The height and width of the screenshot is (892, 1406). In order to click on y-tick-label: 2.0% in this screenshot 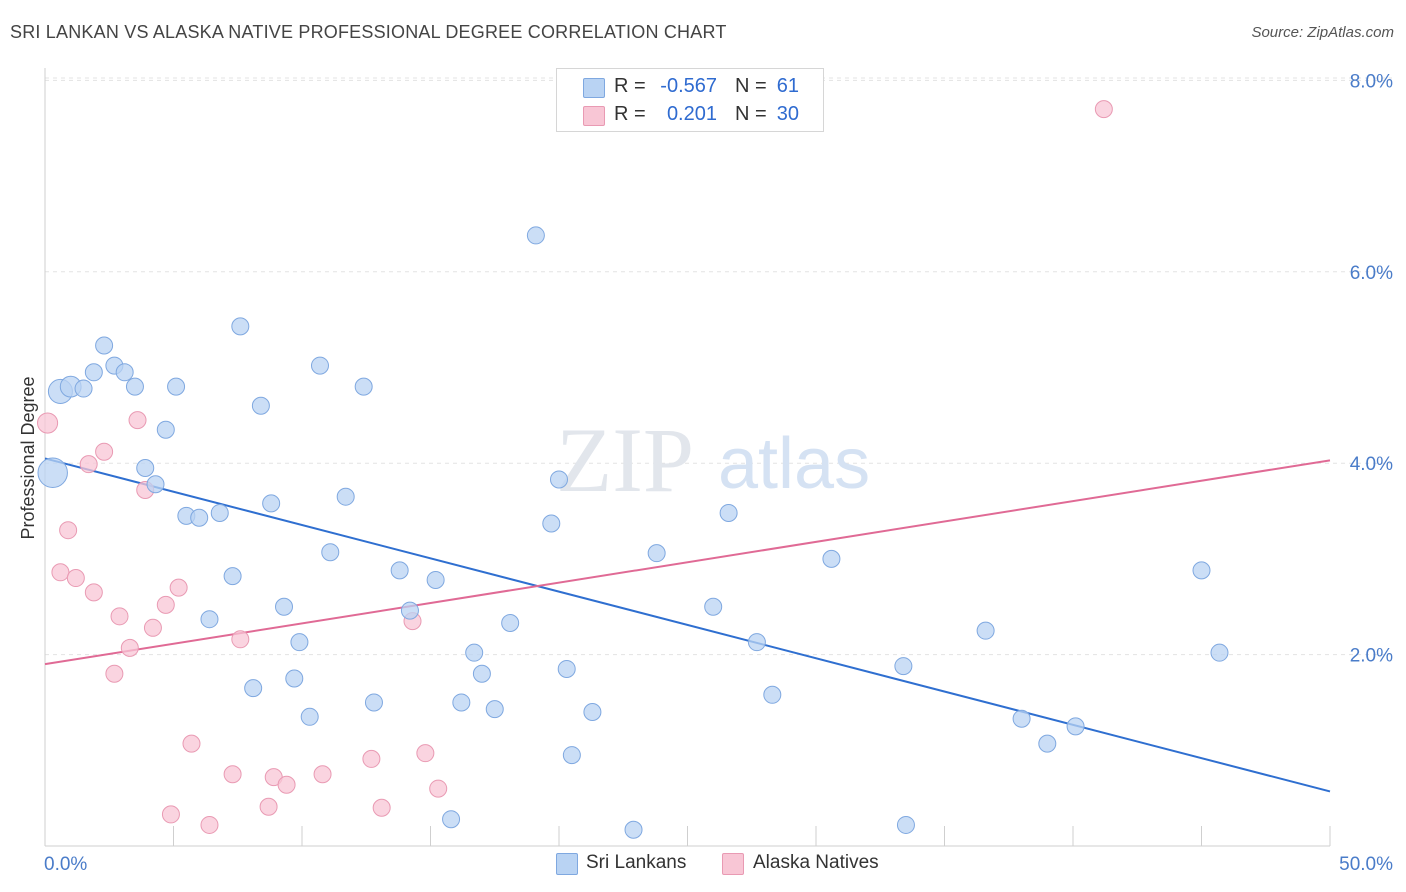, I will do `click(1371, 656)`.